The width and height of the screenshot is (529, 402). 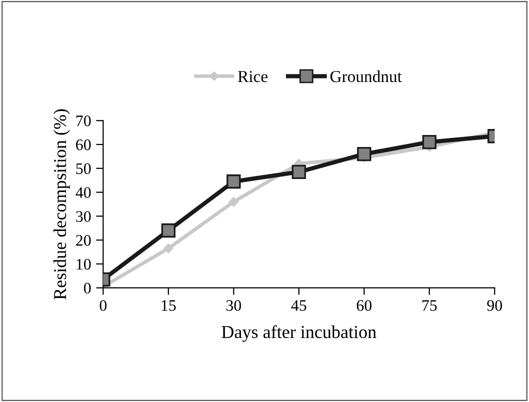 I want to click on y-tick-label: 40, so click(x=83, y=192).